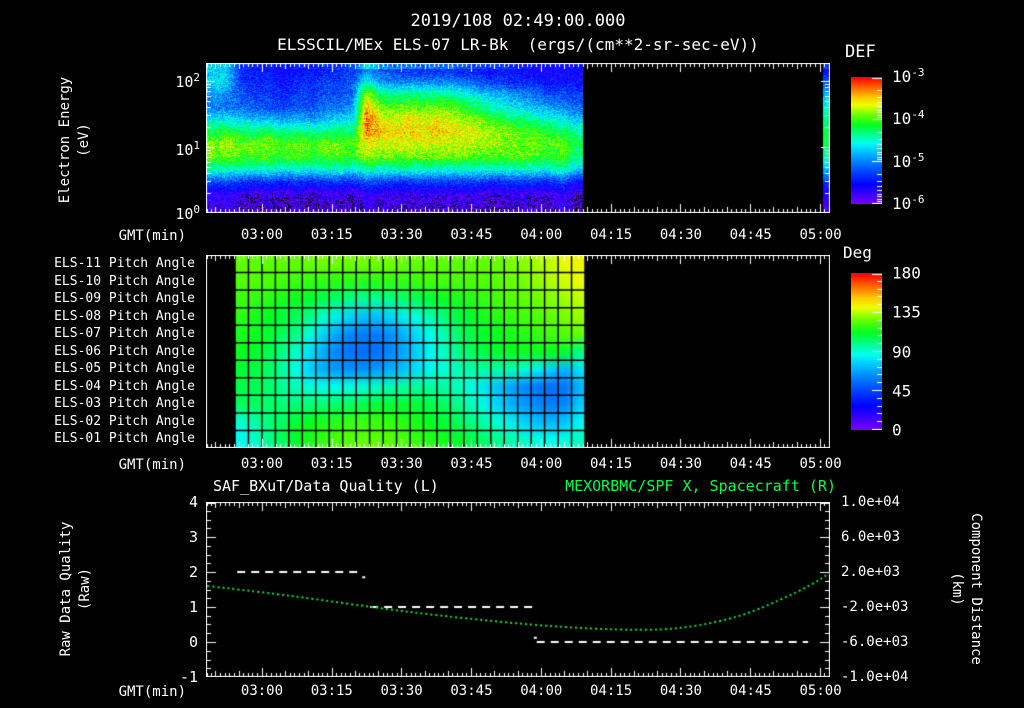 This screenshot has width=1024, height=708. What do you see at coordinates (124, 404) in the screenshot?
I see `pitch-row-label: ELS-03 Pitch Angle` at bounding box center [124, 404].